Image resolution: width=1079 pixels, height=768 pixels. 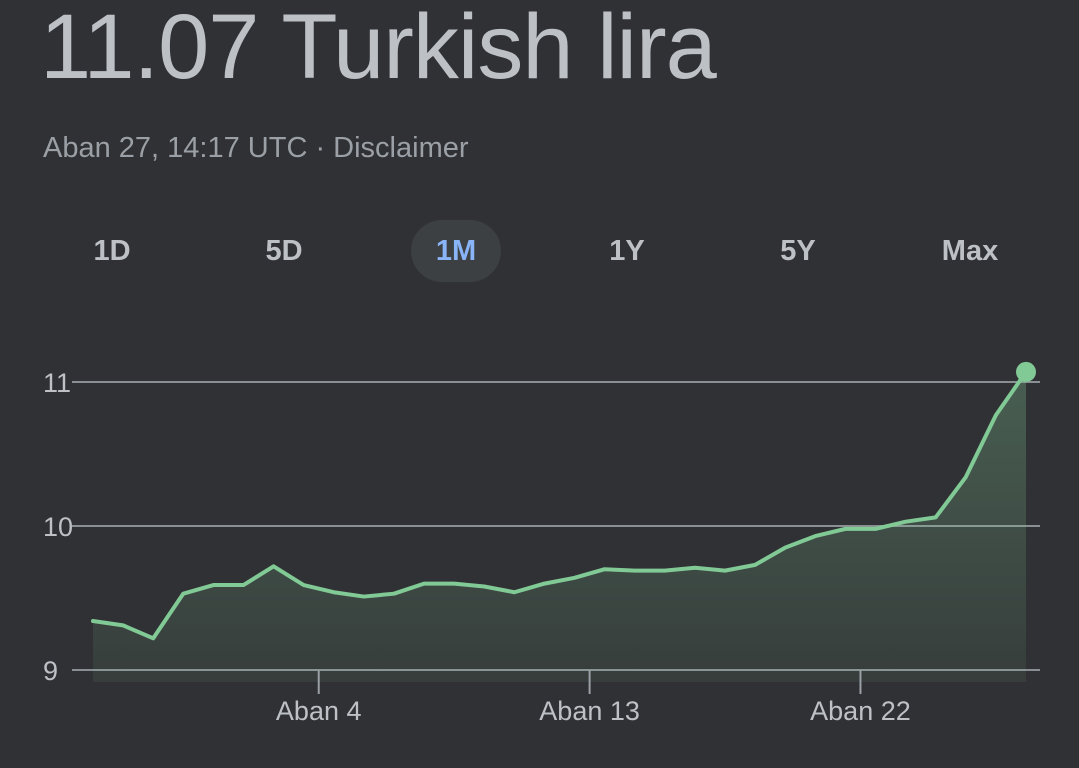 I want to click on range-tab-1m: 1M, so click(x=456, y=251).